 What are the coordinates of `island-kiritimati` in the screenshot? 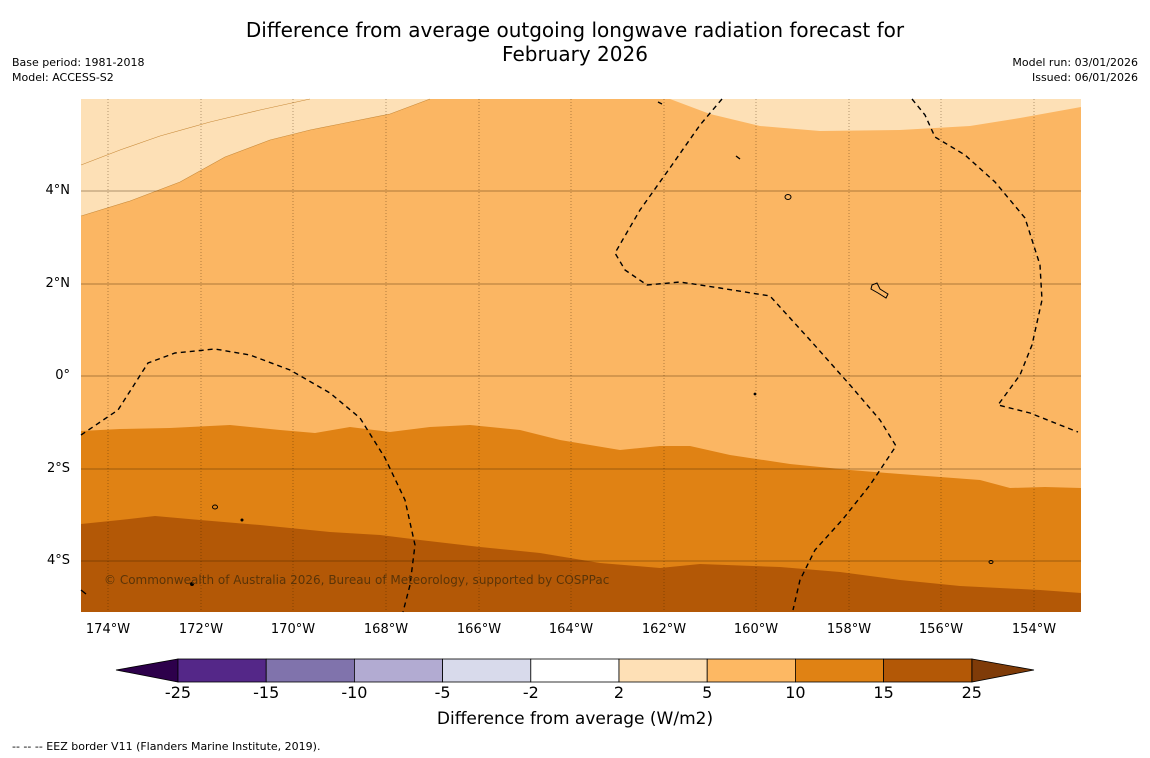 It's located at (879, 290).